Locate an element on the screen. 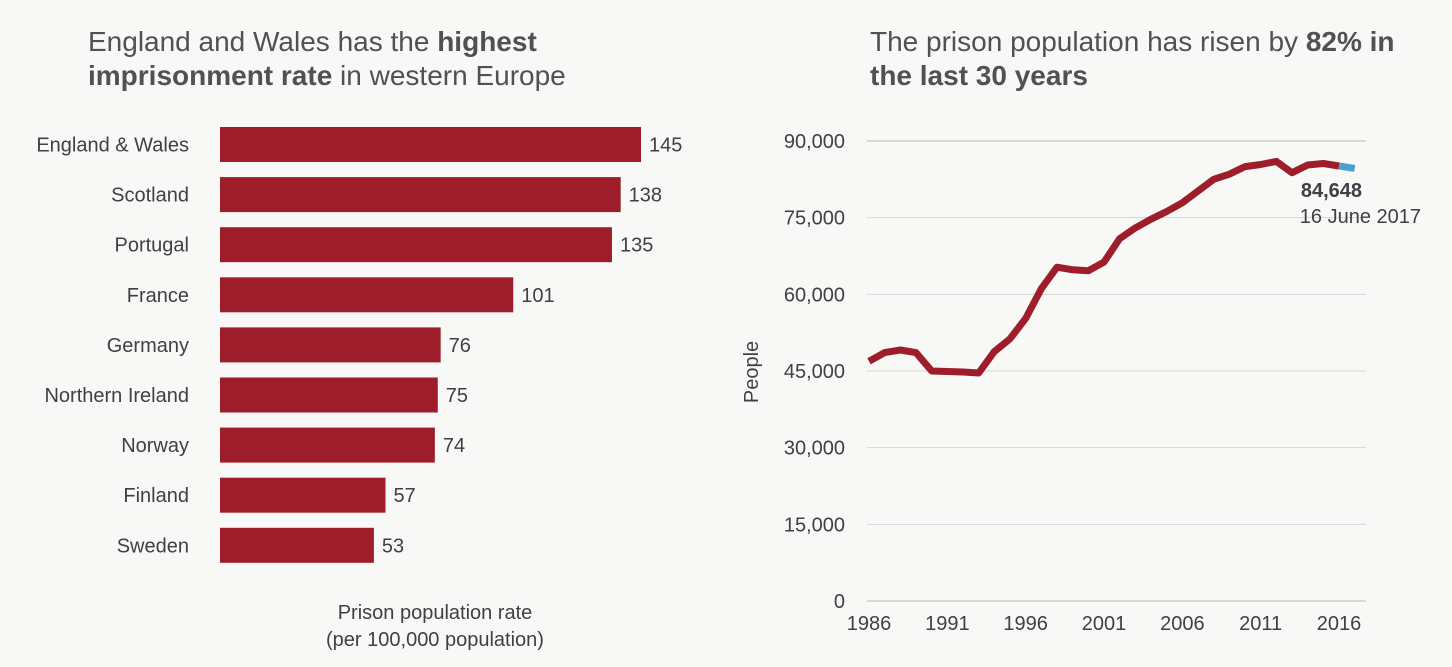 The height and width of the screenshot is (667, 1452). category-label: Northern Ireland is located at coordinates (116, 396).